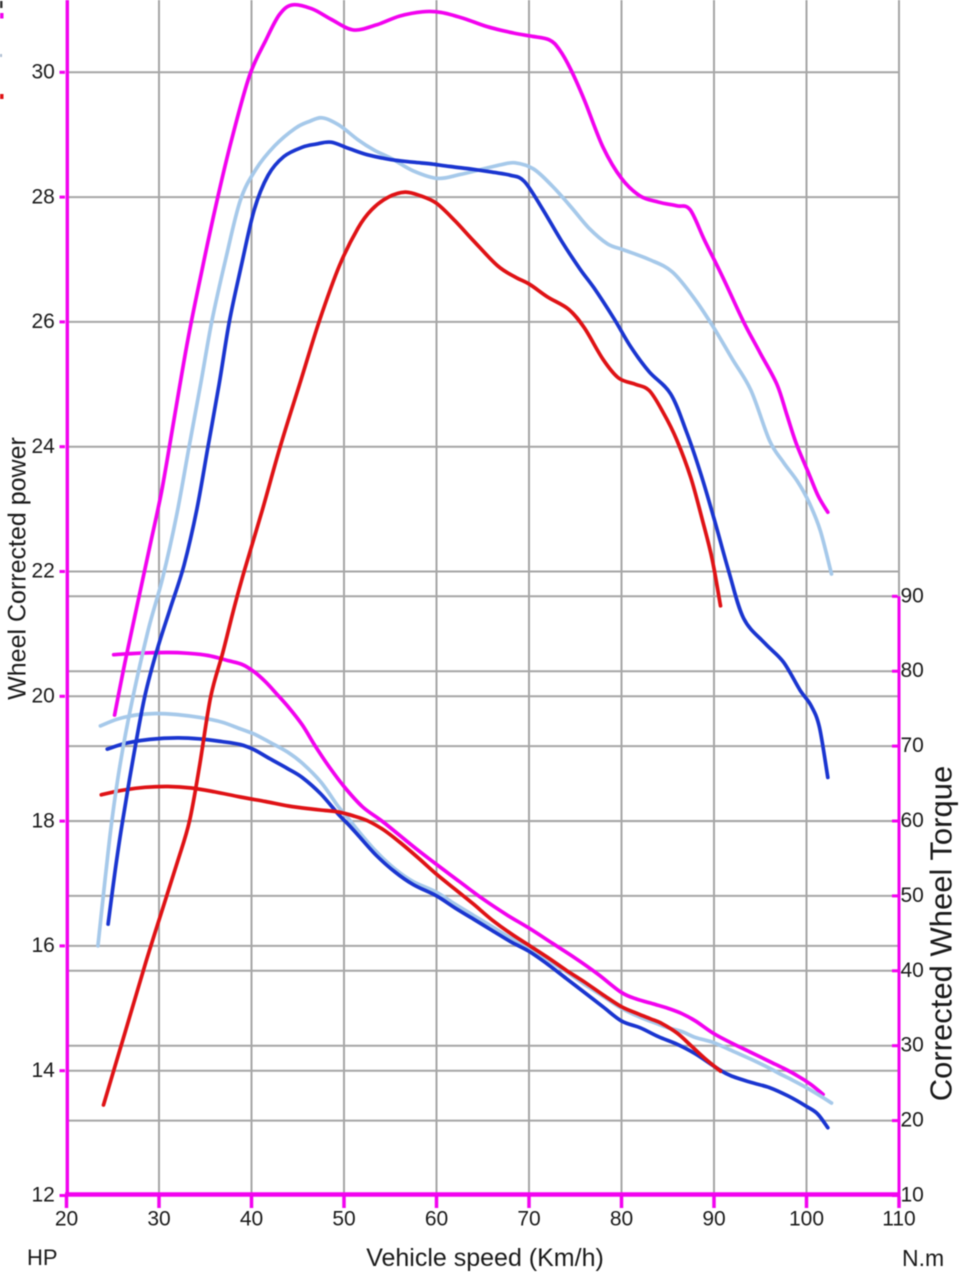 Image resolution: width=960 pixels, height=1280 pixels. What do you see at coordinates (18, 568) in the screenshot?
I see `svg-text: Wheel Corrected power` at bounding box center [18, 568].